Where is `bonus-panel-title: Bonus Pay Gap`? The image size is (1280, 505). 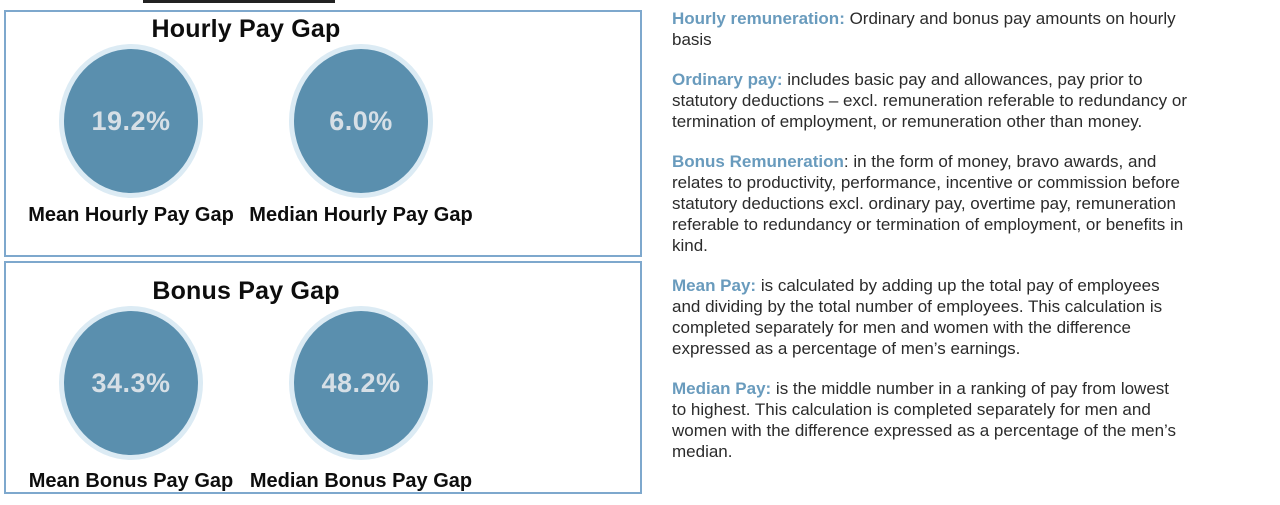 bonus-panel-title: Bonus Pay Gap is located at coordinates (246, 291).